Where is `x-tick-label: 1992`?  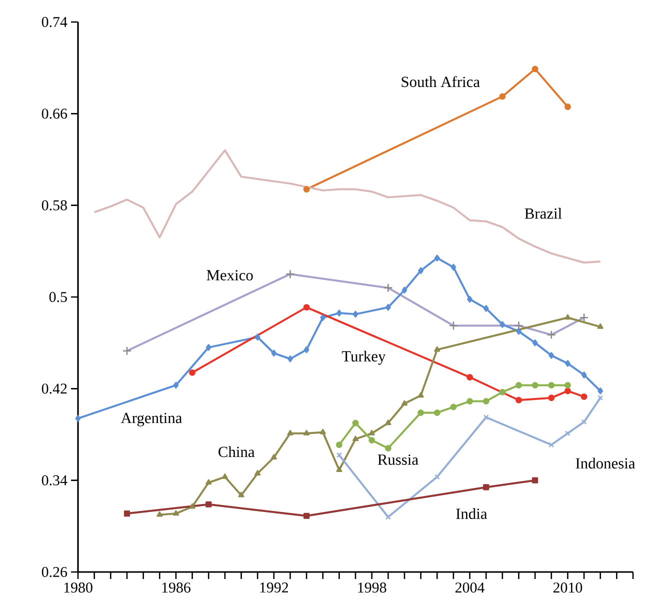
x-tick-label: 1992 is located at coordinates (274, 587).